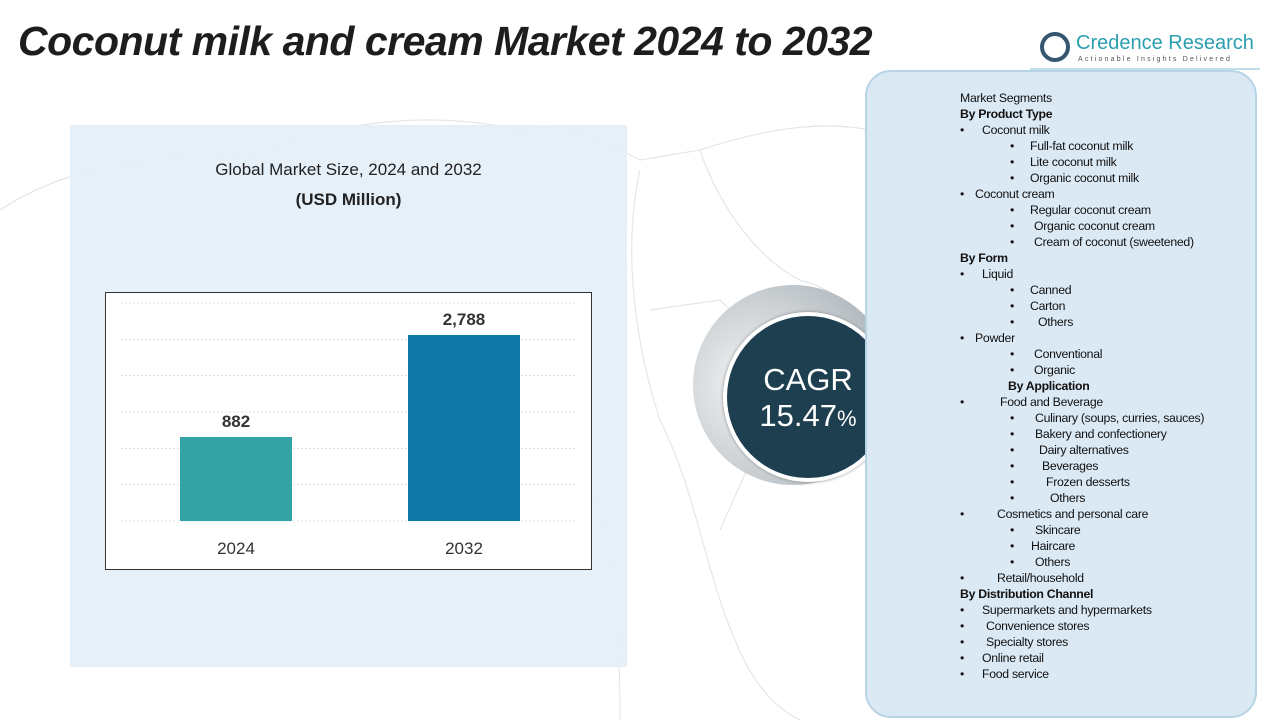 This screenshot has width=1280, height=720. Describe the element at coordinates (464, 319) in the screenshot. I see `data-label: 2,788` at that location.